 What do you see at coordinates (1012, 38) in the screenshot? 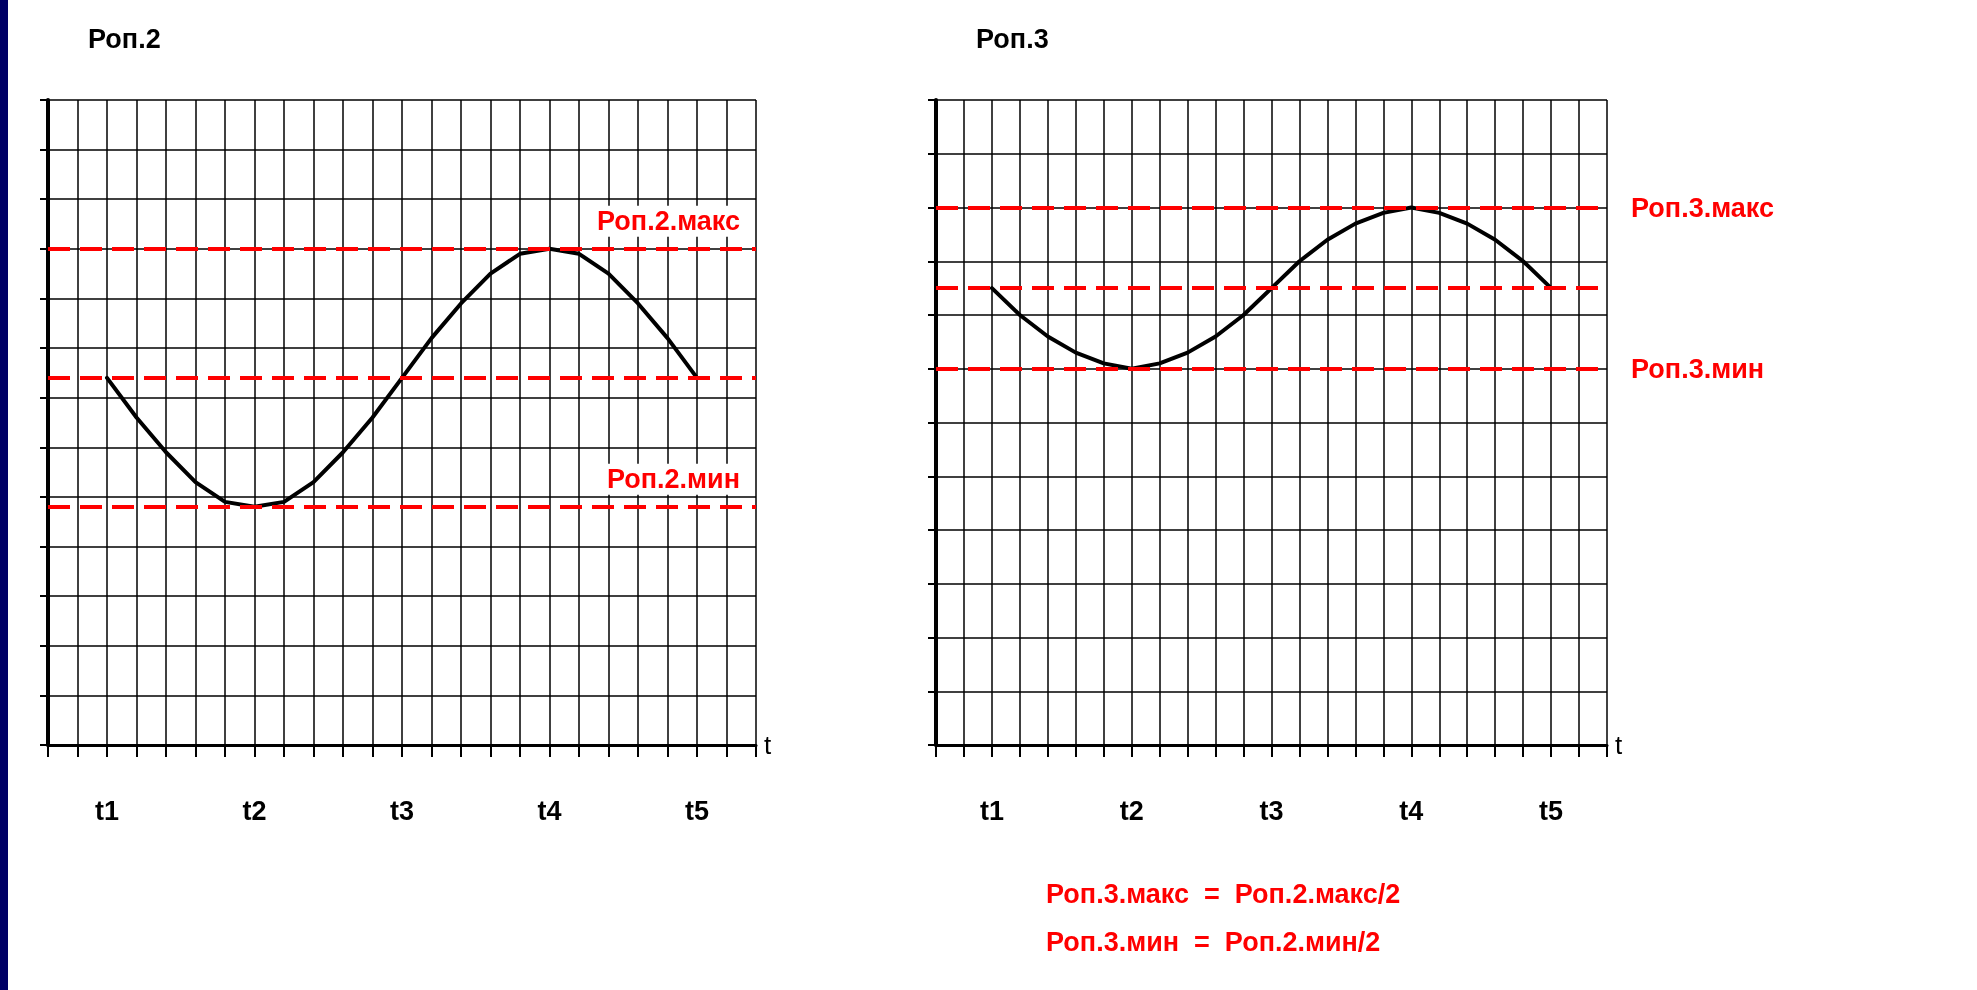
I see `chart-title: Роп.3` at bounding box center [1012, 38].